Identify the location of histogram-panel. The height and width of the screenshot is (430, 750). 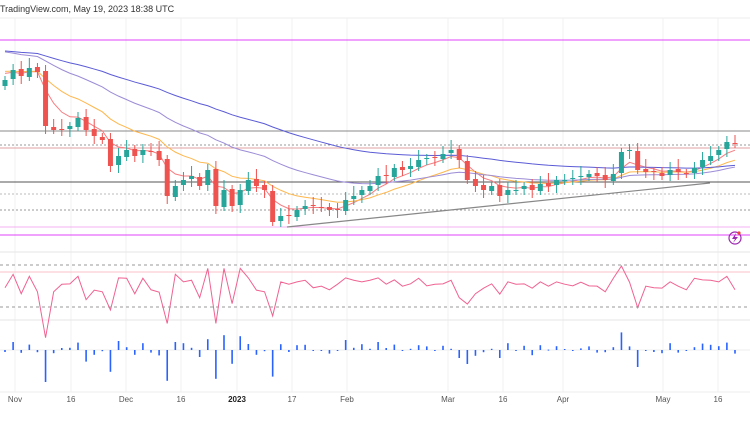
(375, 357).